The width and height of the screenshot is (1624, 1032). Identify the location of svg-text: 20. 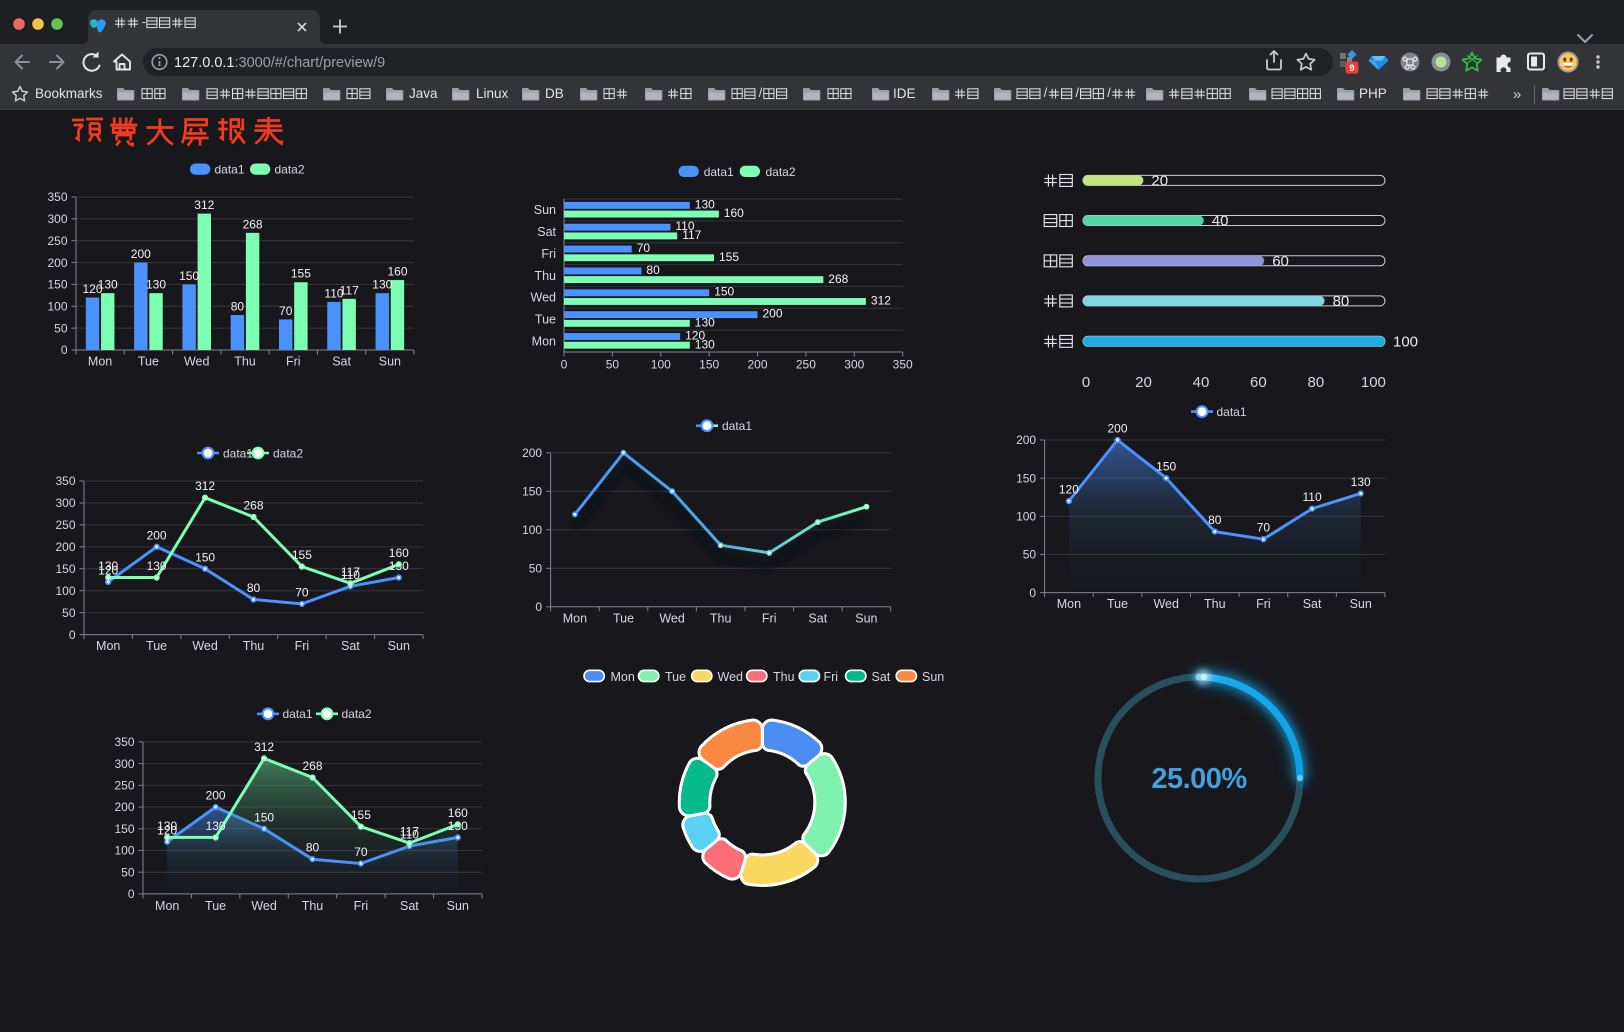
(1159, 181).